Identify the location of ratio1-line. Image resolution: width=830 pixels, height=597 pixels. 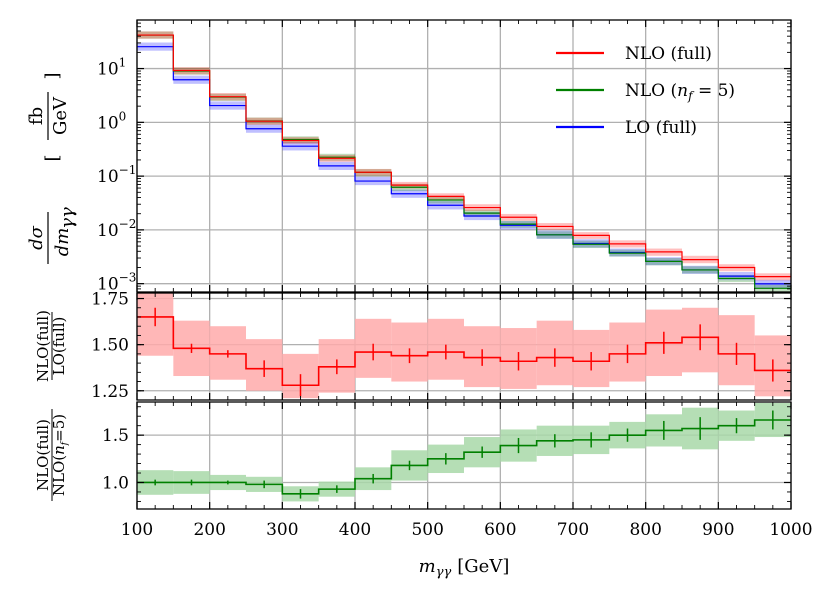
(464, 352).